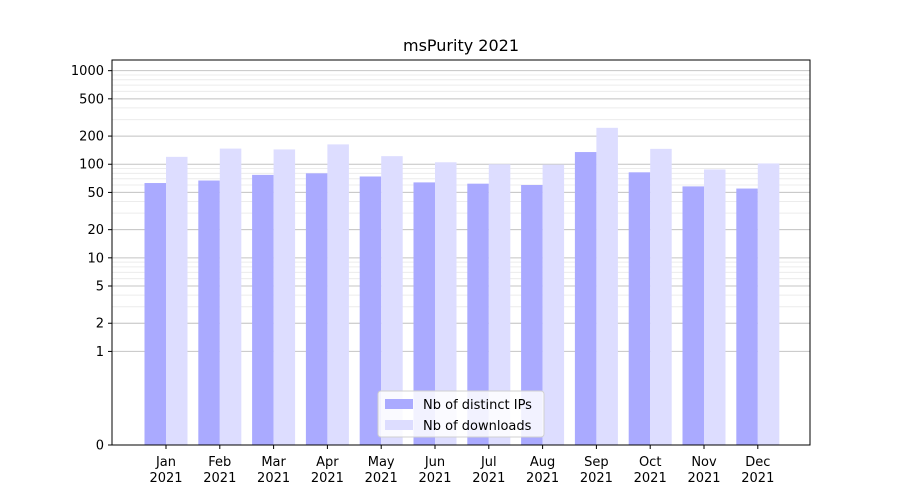  I want to click on x-tick-label-month: Jul, so click(488, 462).